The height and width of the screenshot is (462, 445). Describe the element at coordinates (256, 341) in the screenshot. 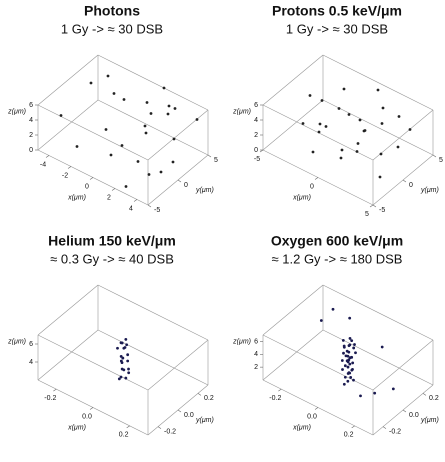

I see `z-tick-label: 6` at that location.